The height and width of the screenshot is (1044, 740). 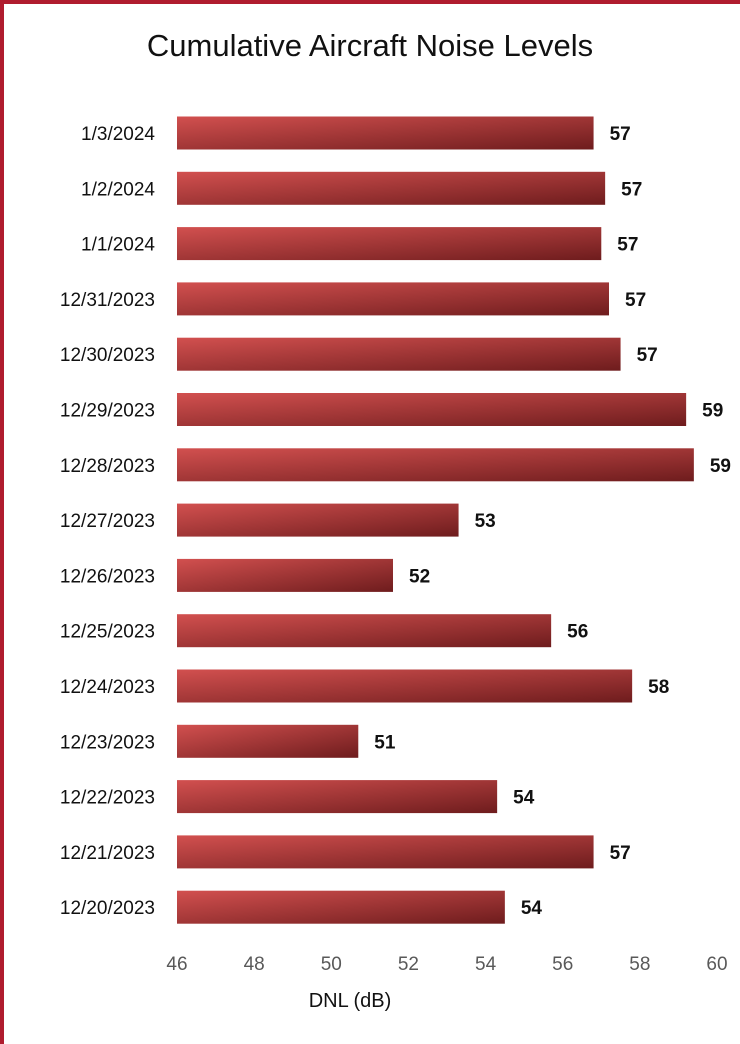 What do you see at coordinates (107, 576) in the screenshot?
I see `y-tick-label: 12/26/2023` at bounding box center [107, 576].